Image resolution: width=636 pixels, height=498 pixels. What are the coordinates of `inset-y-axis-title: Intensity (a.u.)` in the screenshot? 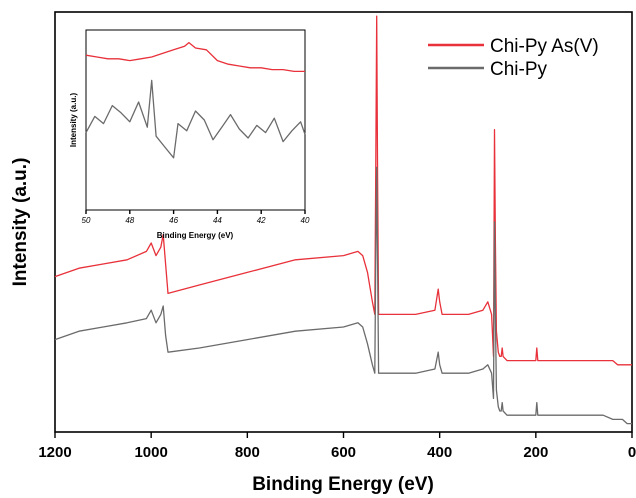 It's located at (73, 120).